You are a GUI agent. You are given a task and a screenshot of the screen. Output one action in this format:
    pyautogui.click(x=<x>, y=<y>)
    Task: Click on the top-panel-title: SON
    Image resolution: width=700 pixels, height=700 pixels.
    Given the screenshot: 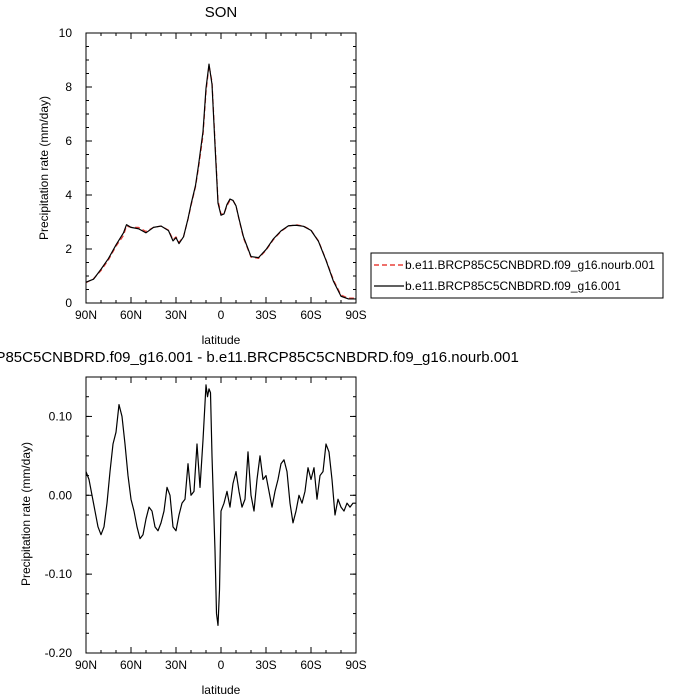 What is the action you would take?
    pyautogui.click(x=221, y=12)
    